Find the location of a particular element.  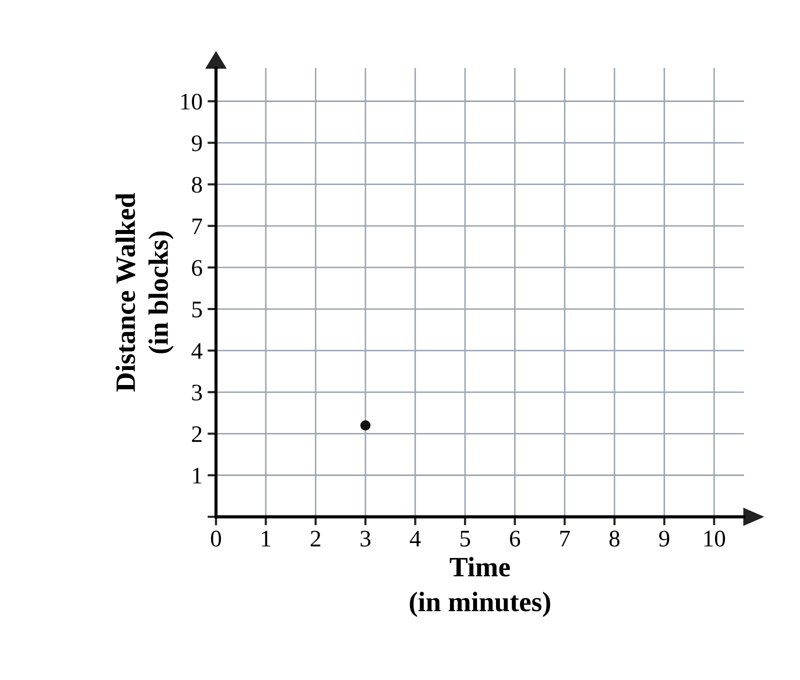

x-axis-title: Time (in minutes) is located at coordinates (480, 586).